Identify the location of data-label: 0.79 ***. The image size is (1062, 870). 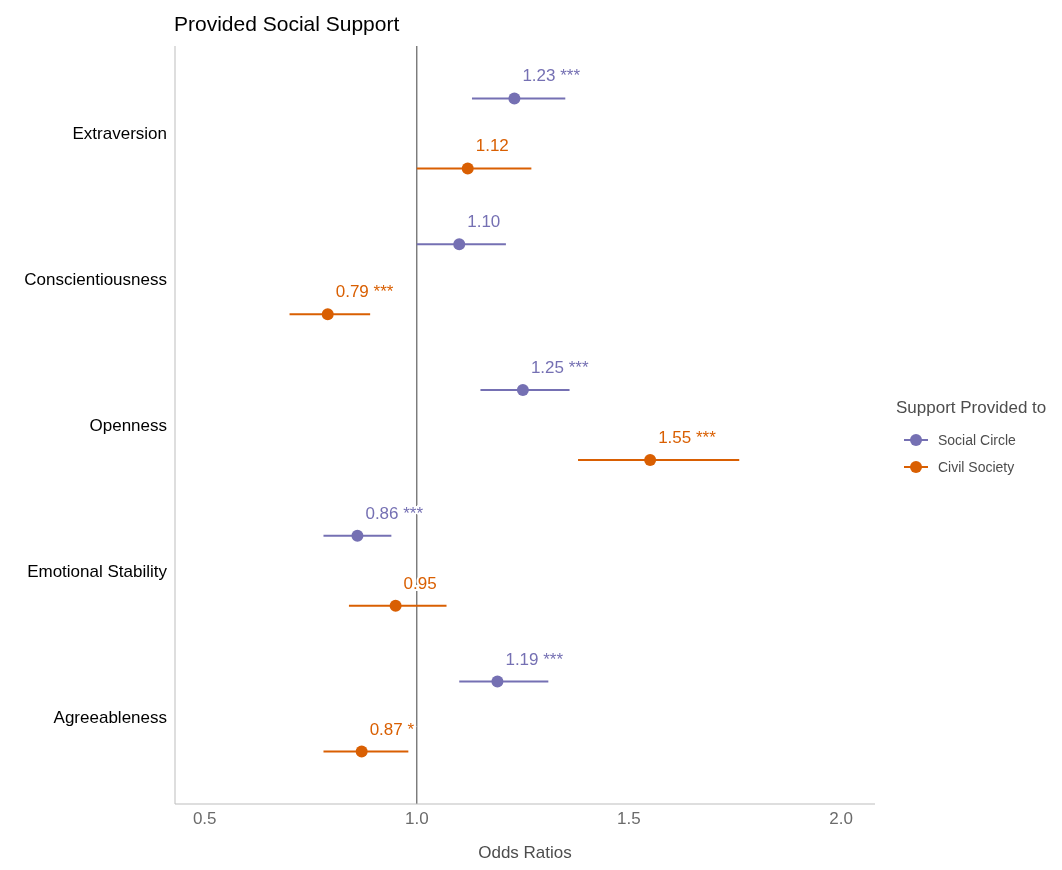
(364, 292).